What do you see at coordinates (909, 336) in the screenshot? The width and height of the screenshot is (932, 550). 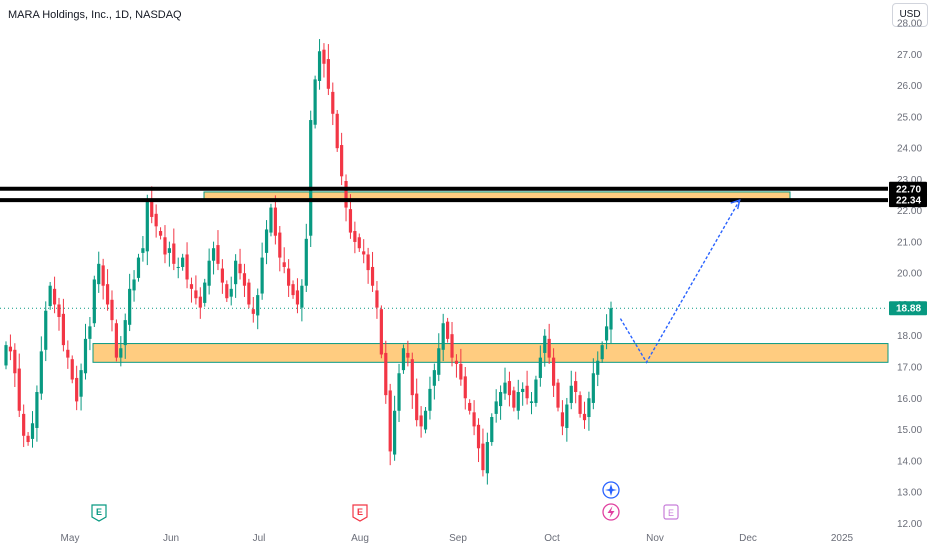 I see `y-tick-label: 18.00` at bounding box center [909, 336].